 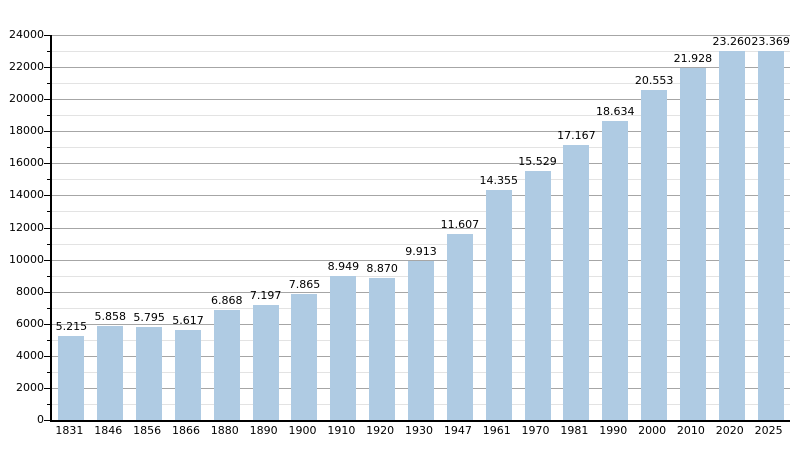 What do you see at coordinates (459, 326) in the screenshot?
I see `bar-1947` at bounding box center [459, 326].